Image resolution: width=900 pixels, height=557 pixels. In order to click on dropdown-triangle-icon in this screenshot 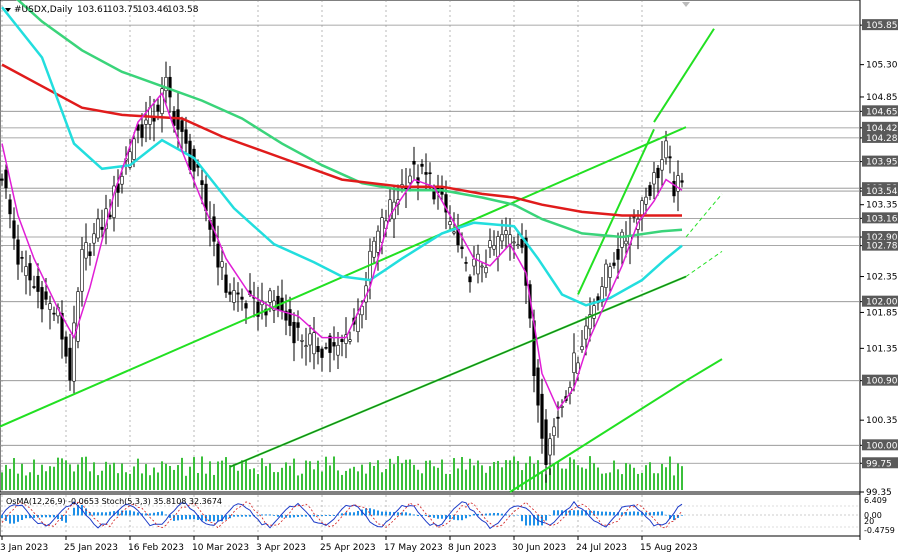, I will do `click(8, 10)`.